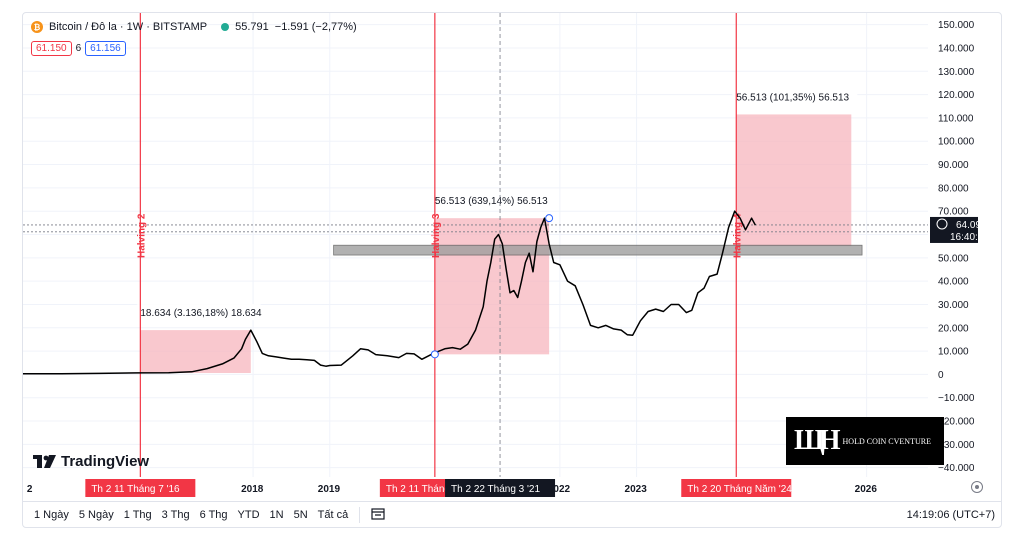 Image resolution: width=1024 pixels, height=542 pixels. What do you see at coordinates (792, 97) in the screenshot?
I see `range-label: 56.513 (101,35%) 56.513` at bounding box center [792, 97].